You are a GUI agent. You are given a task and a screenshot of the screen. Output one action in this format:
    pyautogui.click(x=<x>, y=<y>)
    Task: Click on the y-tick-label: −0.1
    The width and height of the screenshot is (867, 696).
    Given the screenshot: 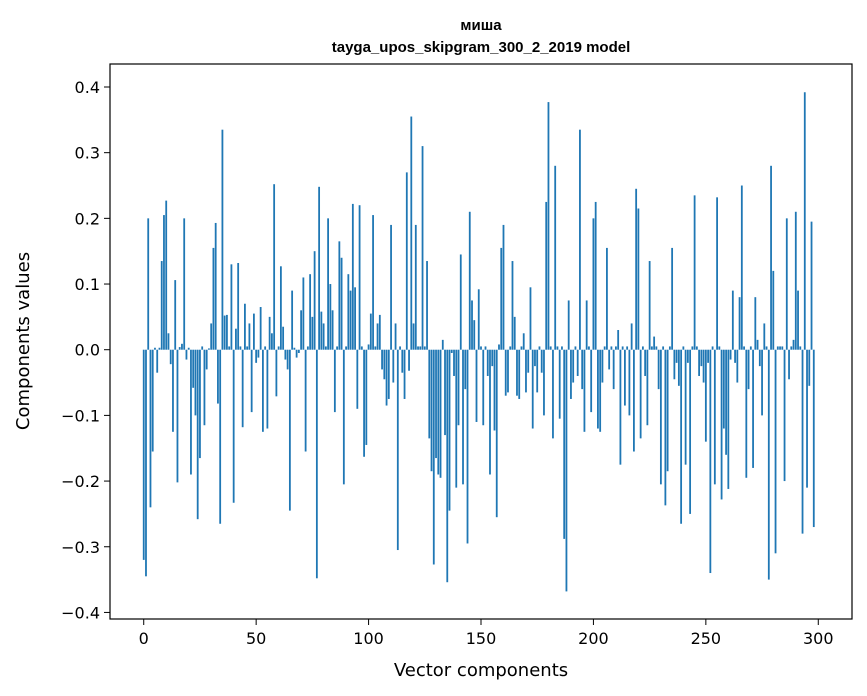 What is the action you would take?
    pyautogui.click(x=80, y=415)
    